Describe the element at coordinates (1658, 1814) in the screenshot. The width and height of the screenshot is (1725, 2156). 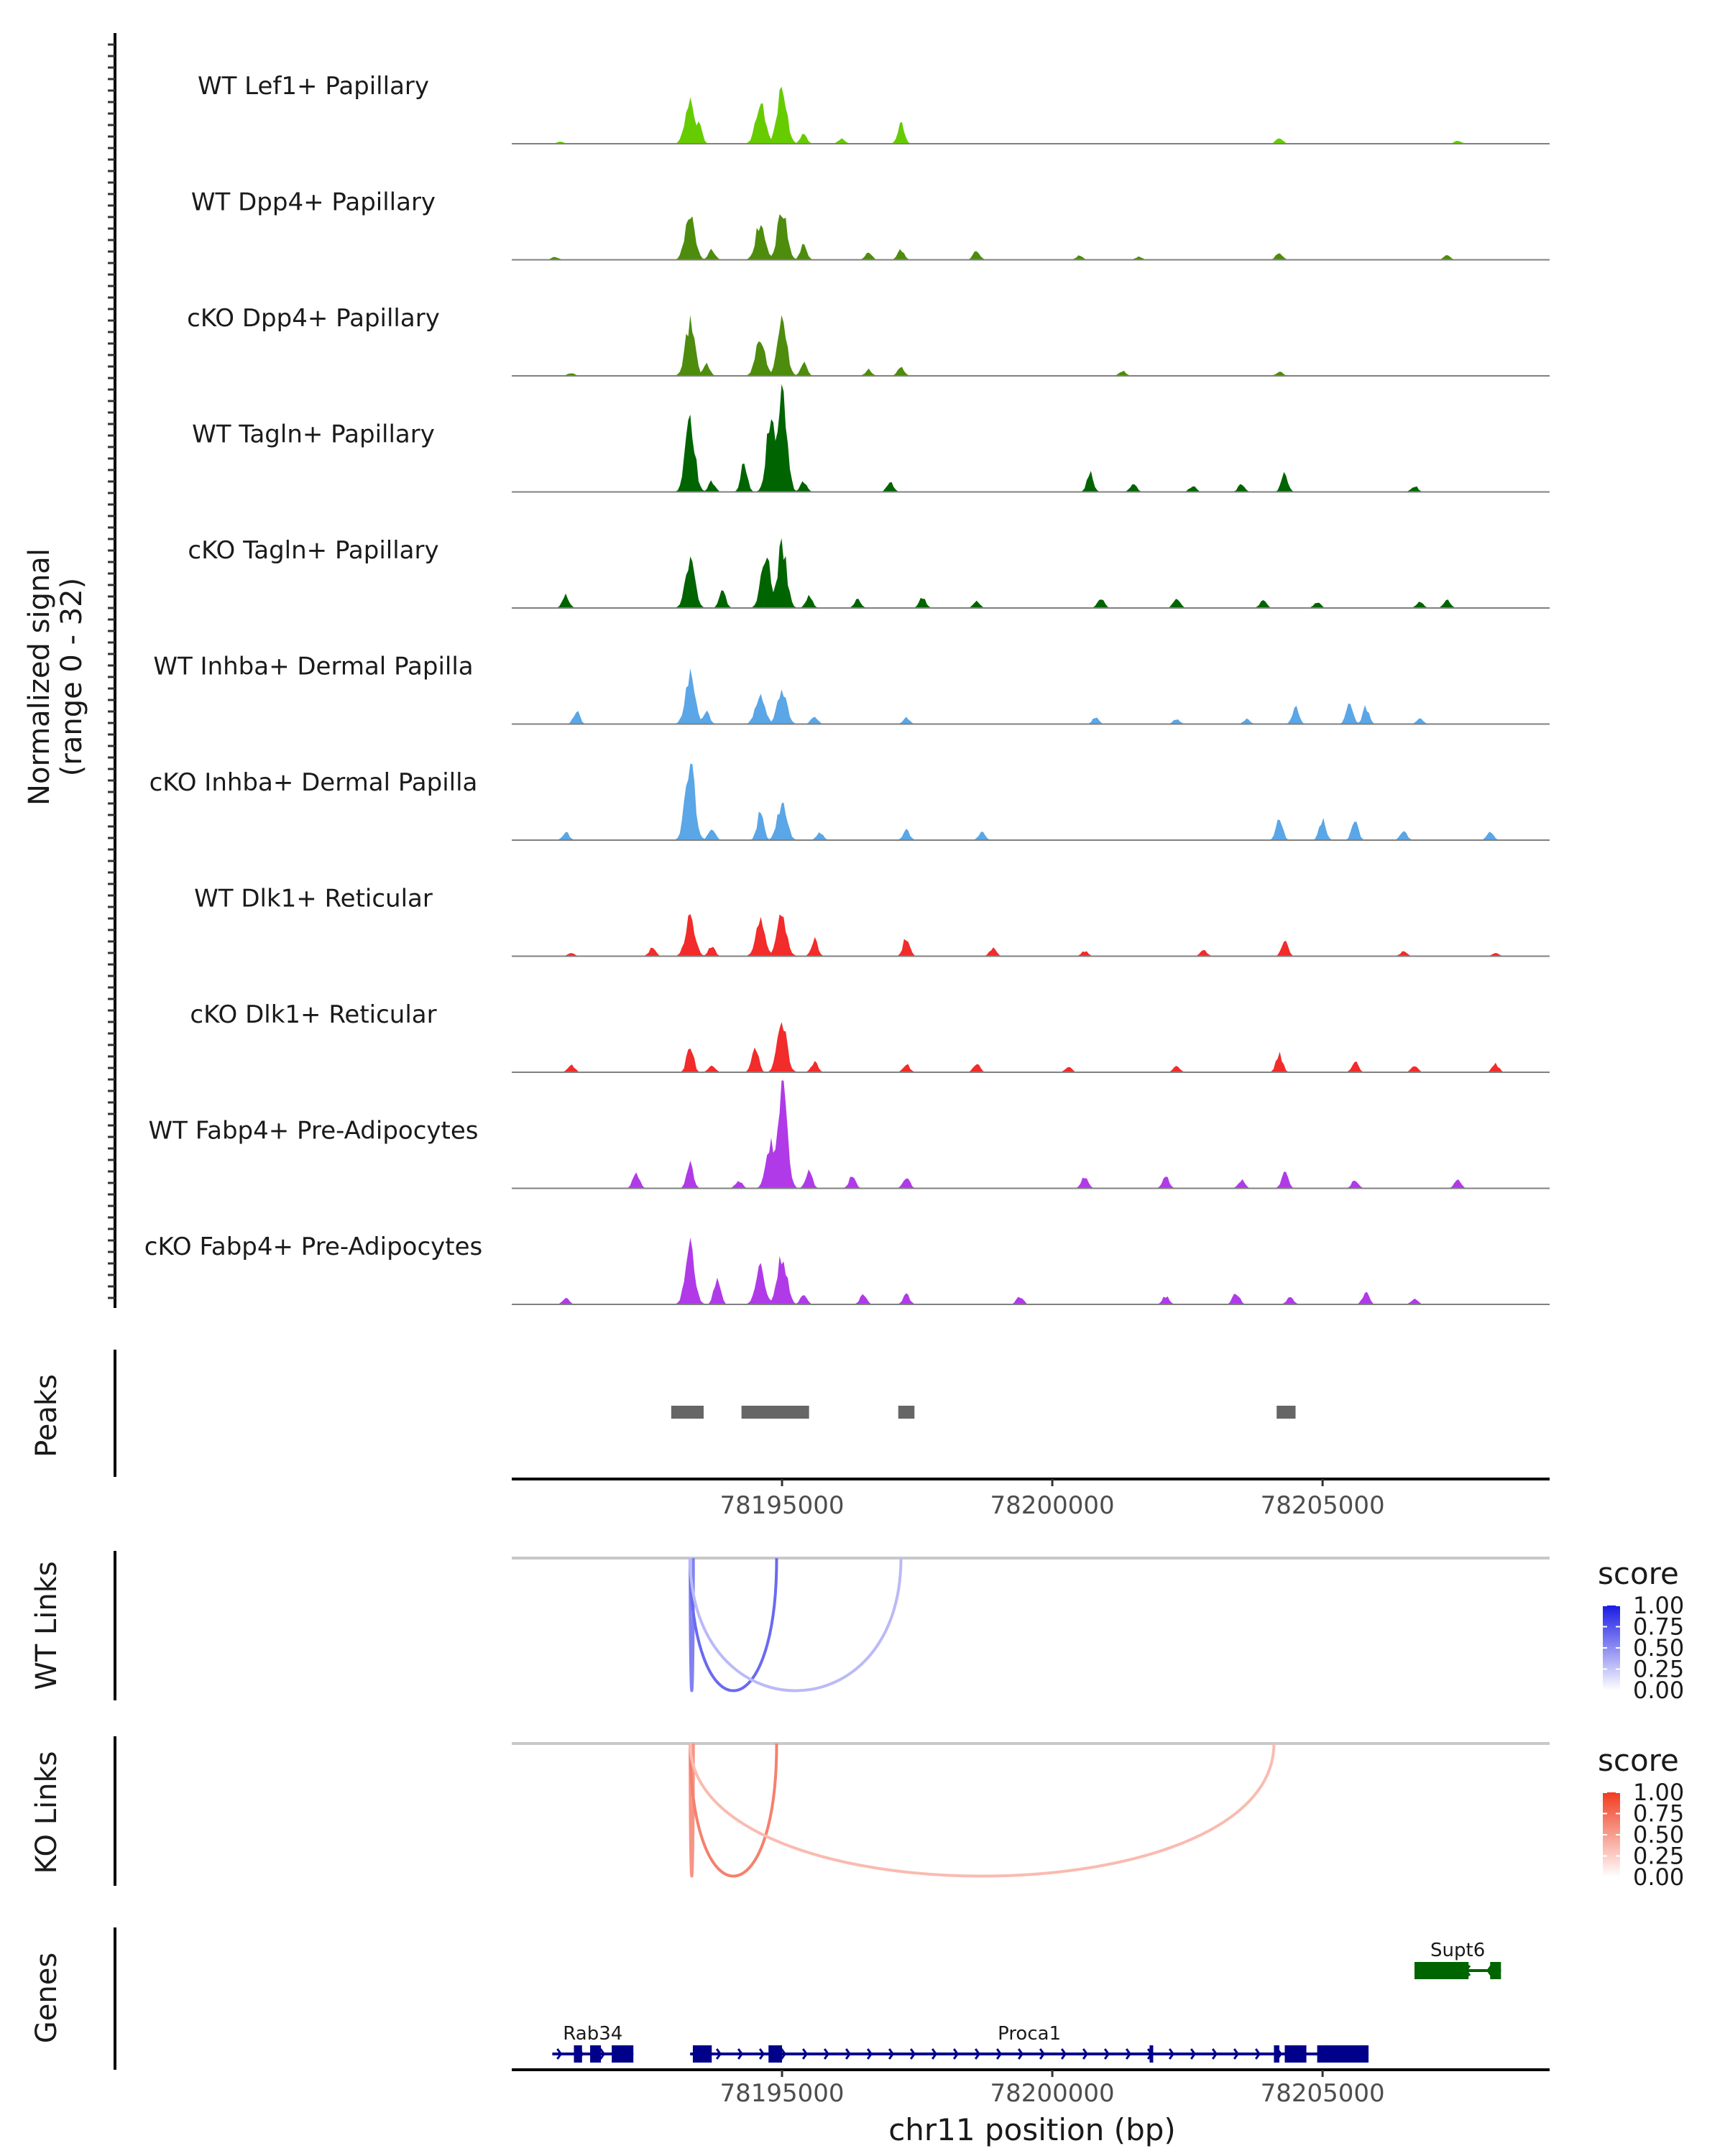
I see `ko-legend-tick: 0.75` at that location.